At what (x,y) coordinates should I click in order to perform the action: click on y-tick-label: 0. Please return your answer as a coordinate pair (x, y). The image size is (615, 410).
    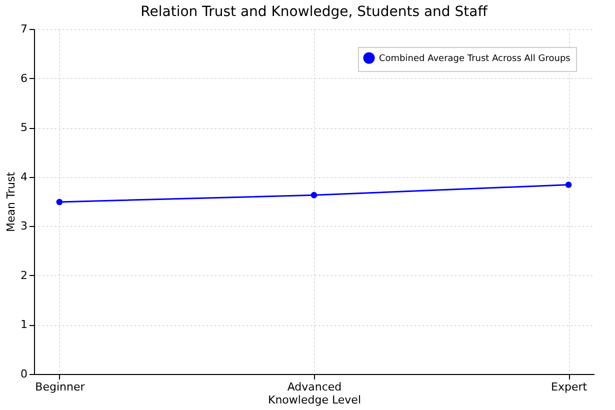
    Looking at the image, I should click on (24, 374).